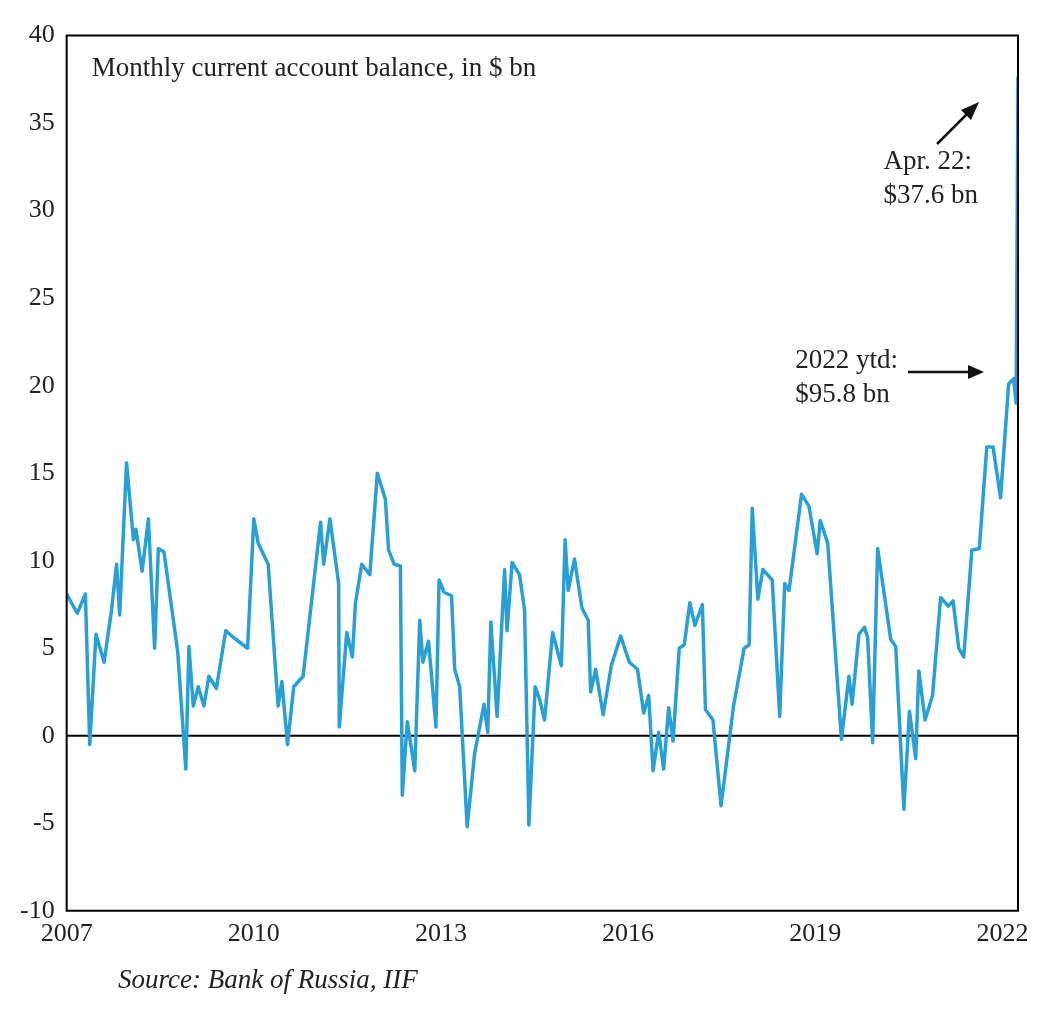  Describe the element at coordinates (48, 647) in the screenshot. I see `y-tick-label: 5` at that location.